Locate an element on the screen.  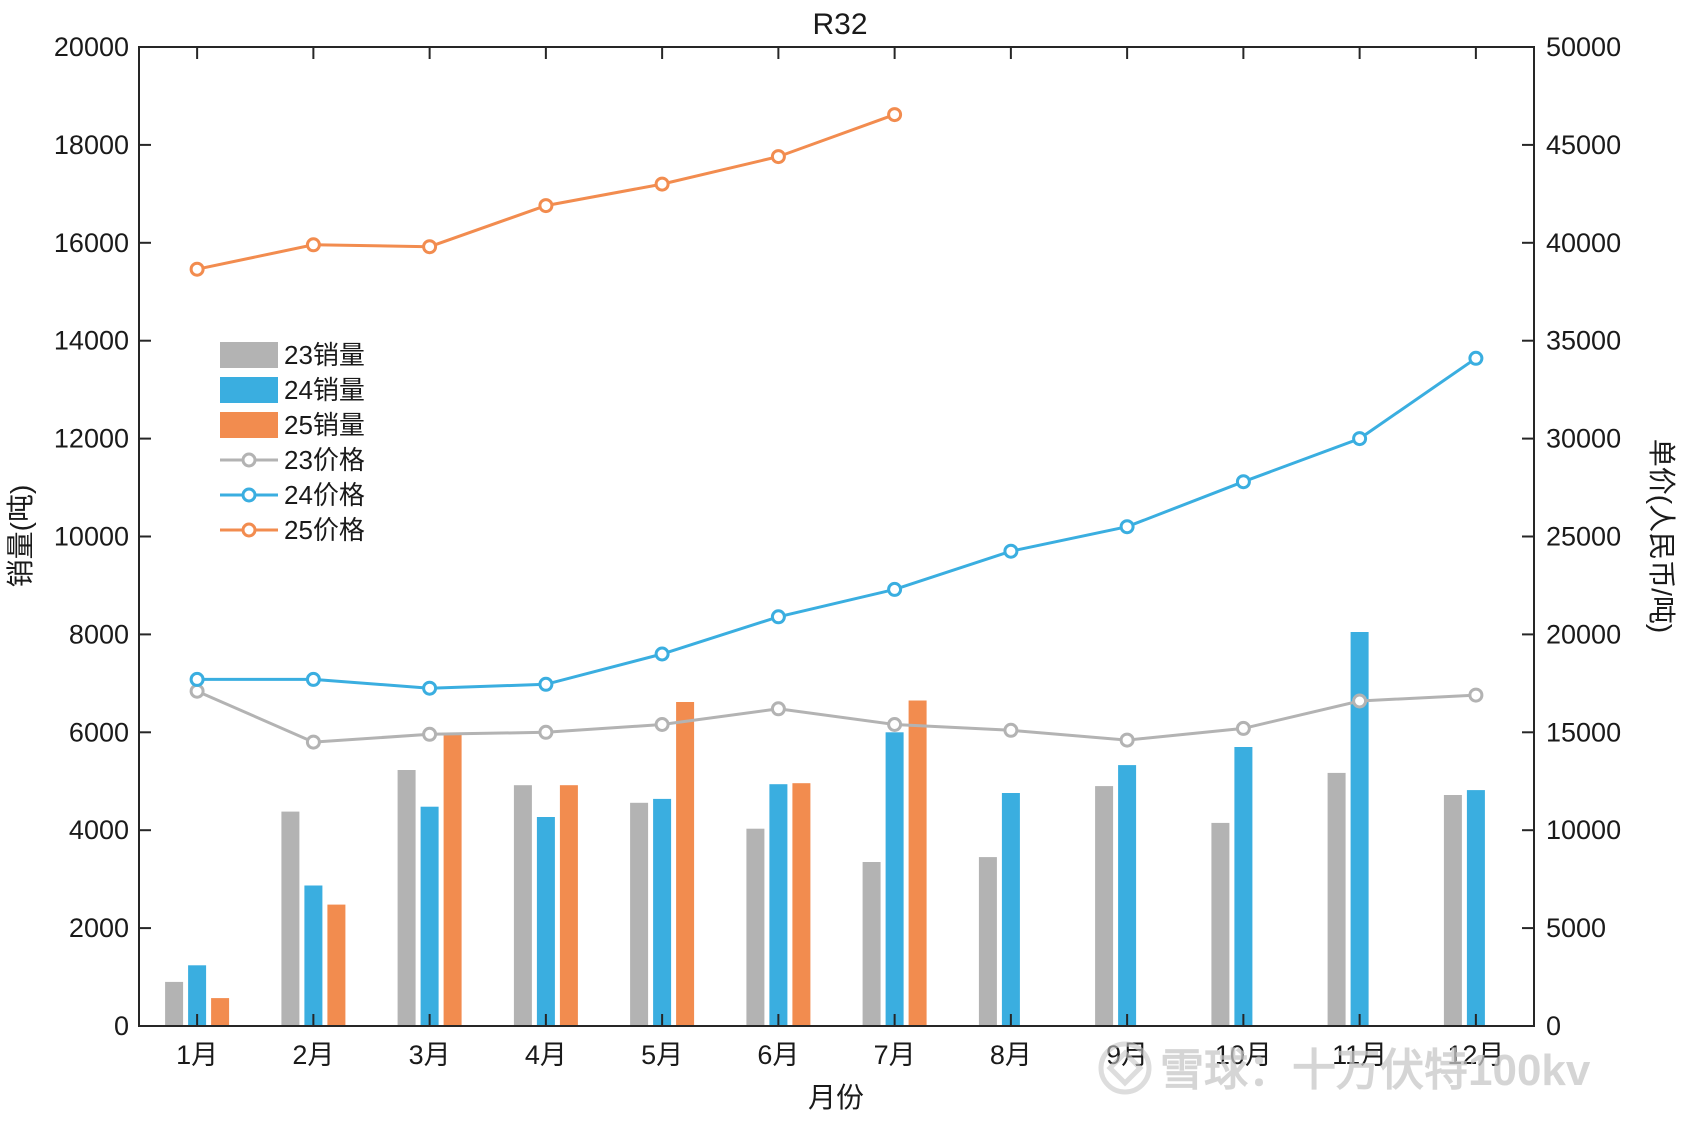
point-23价格-10月 is located at coordinates (1243, 728).